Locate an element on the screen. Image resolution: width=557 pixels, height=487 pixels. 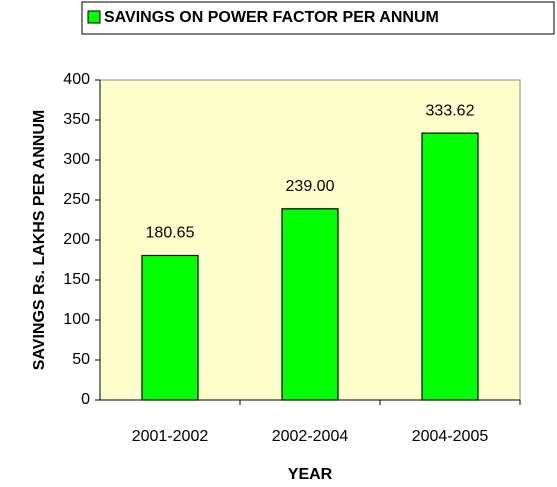
y-tick-label: 50 is located at coordinates (81, 359).